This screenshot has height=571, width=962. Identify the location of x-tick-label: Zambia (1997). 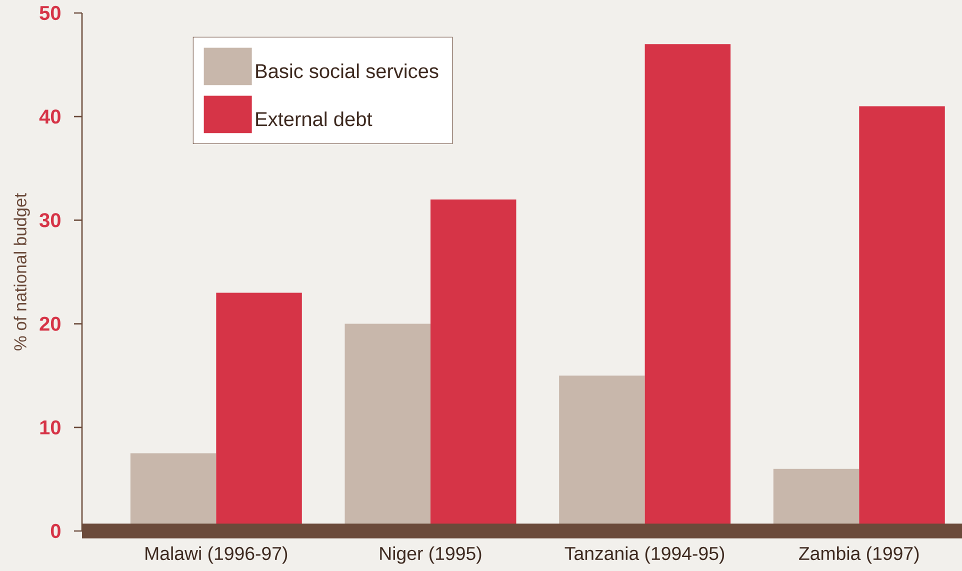
(859, 555).